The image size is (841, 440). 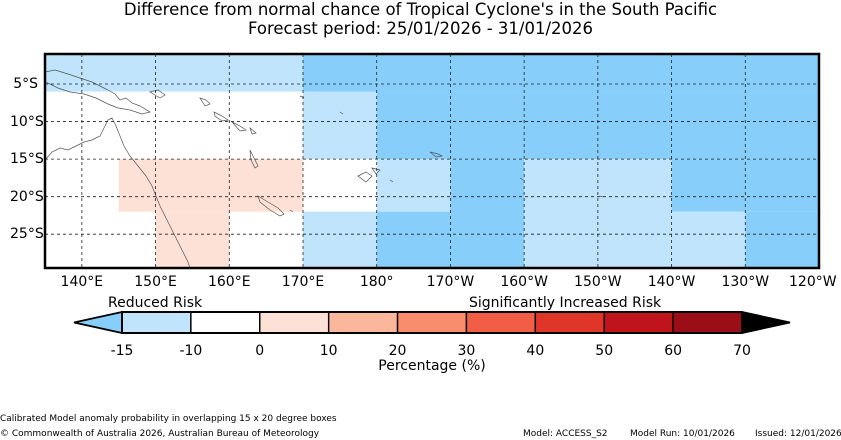 I want to click on lon-label: 170°W, so click(x=450, y=282).